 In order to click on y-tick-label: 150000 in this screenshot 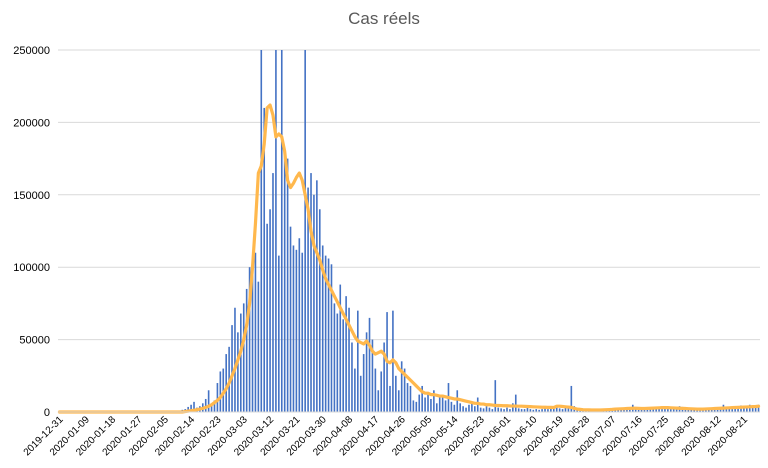, I will do `click(31, 196)`.